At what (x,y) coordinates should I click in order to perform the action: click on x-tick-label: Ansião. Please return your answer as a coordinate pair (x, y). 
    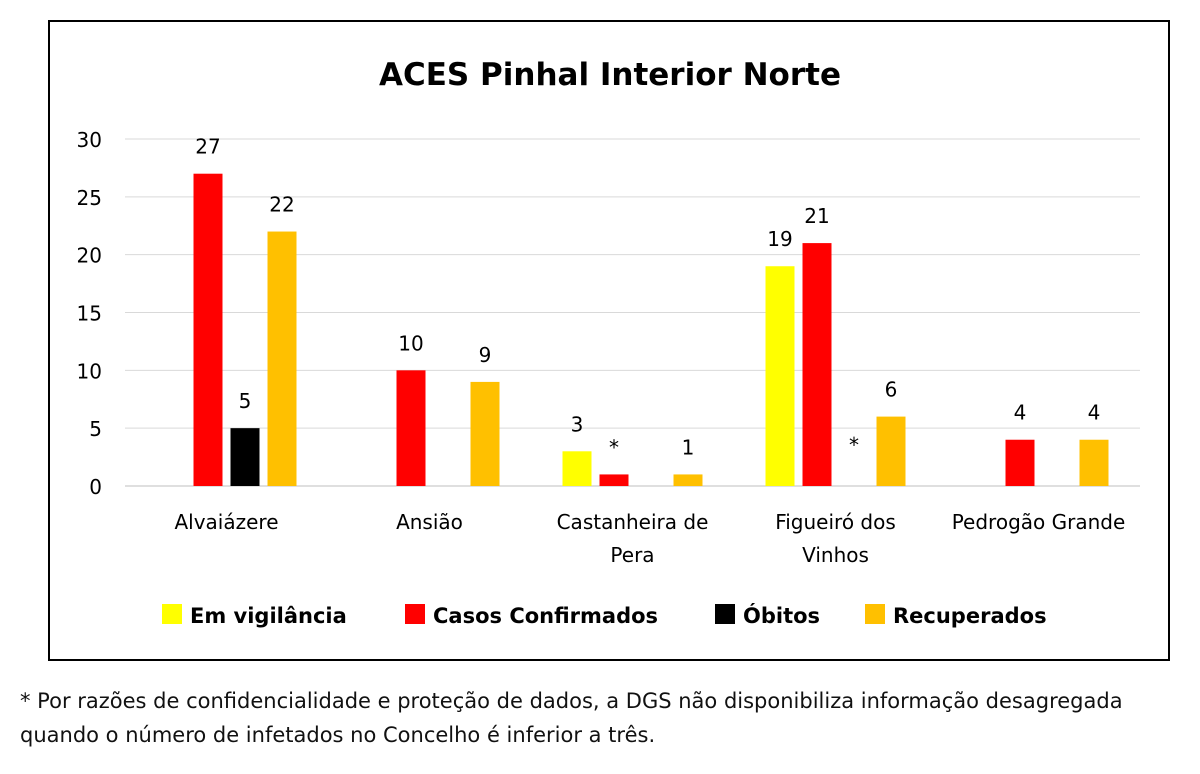
    Looking at the image, I should click on (429, 522).